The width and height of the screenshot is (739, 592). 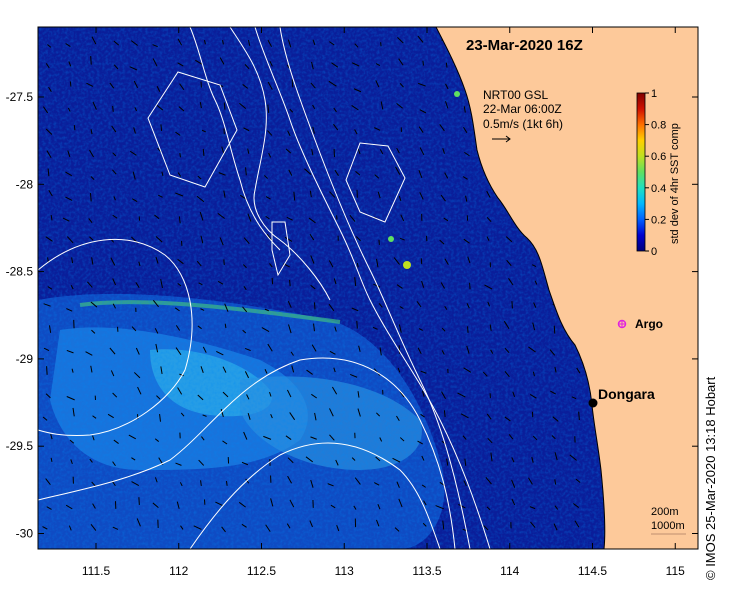 I want to click on colorbar-tick-label: 0.8, so click(x=658, y=126).